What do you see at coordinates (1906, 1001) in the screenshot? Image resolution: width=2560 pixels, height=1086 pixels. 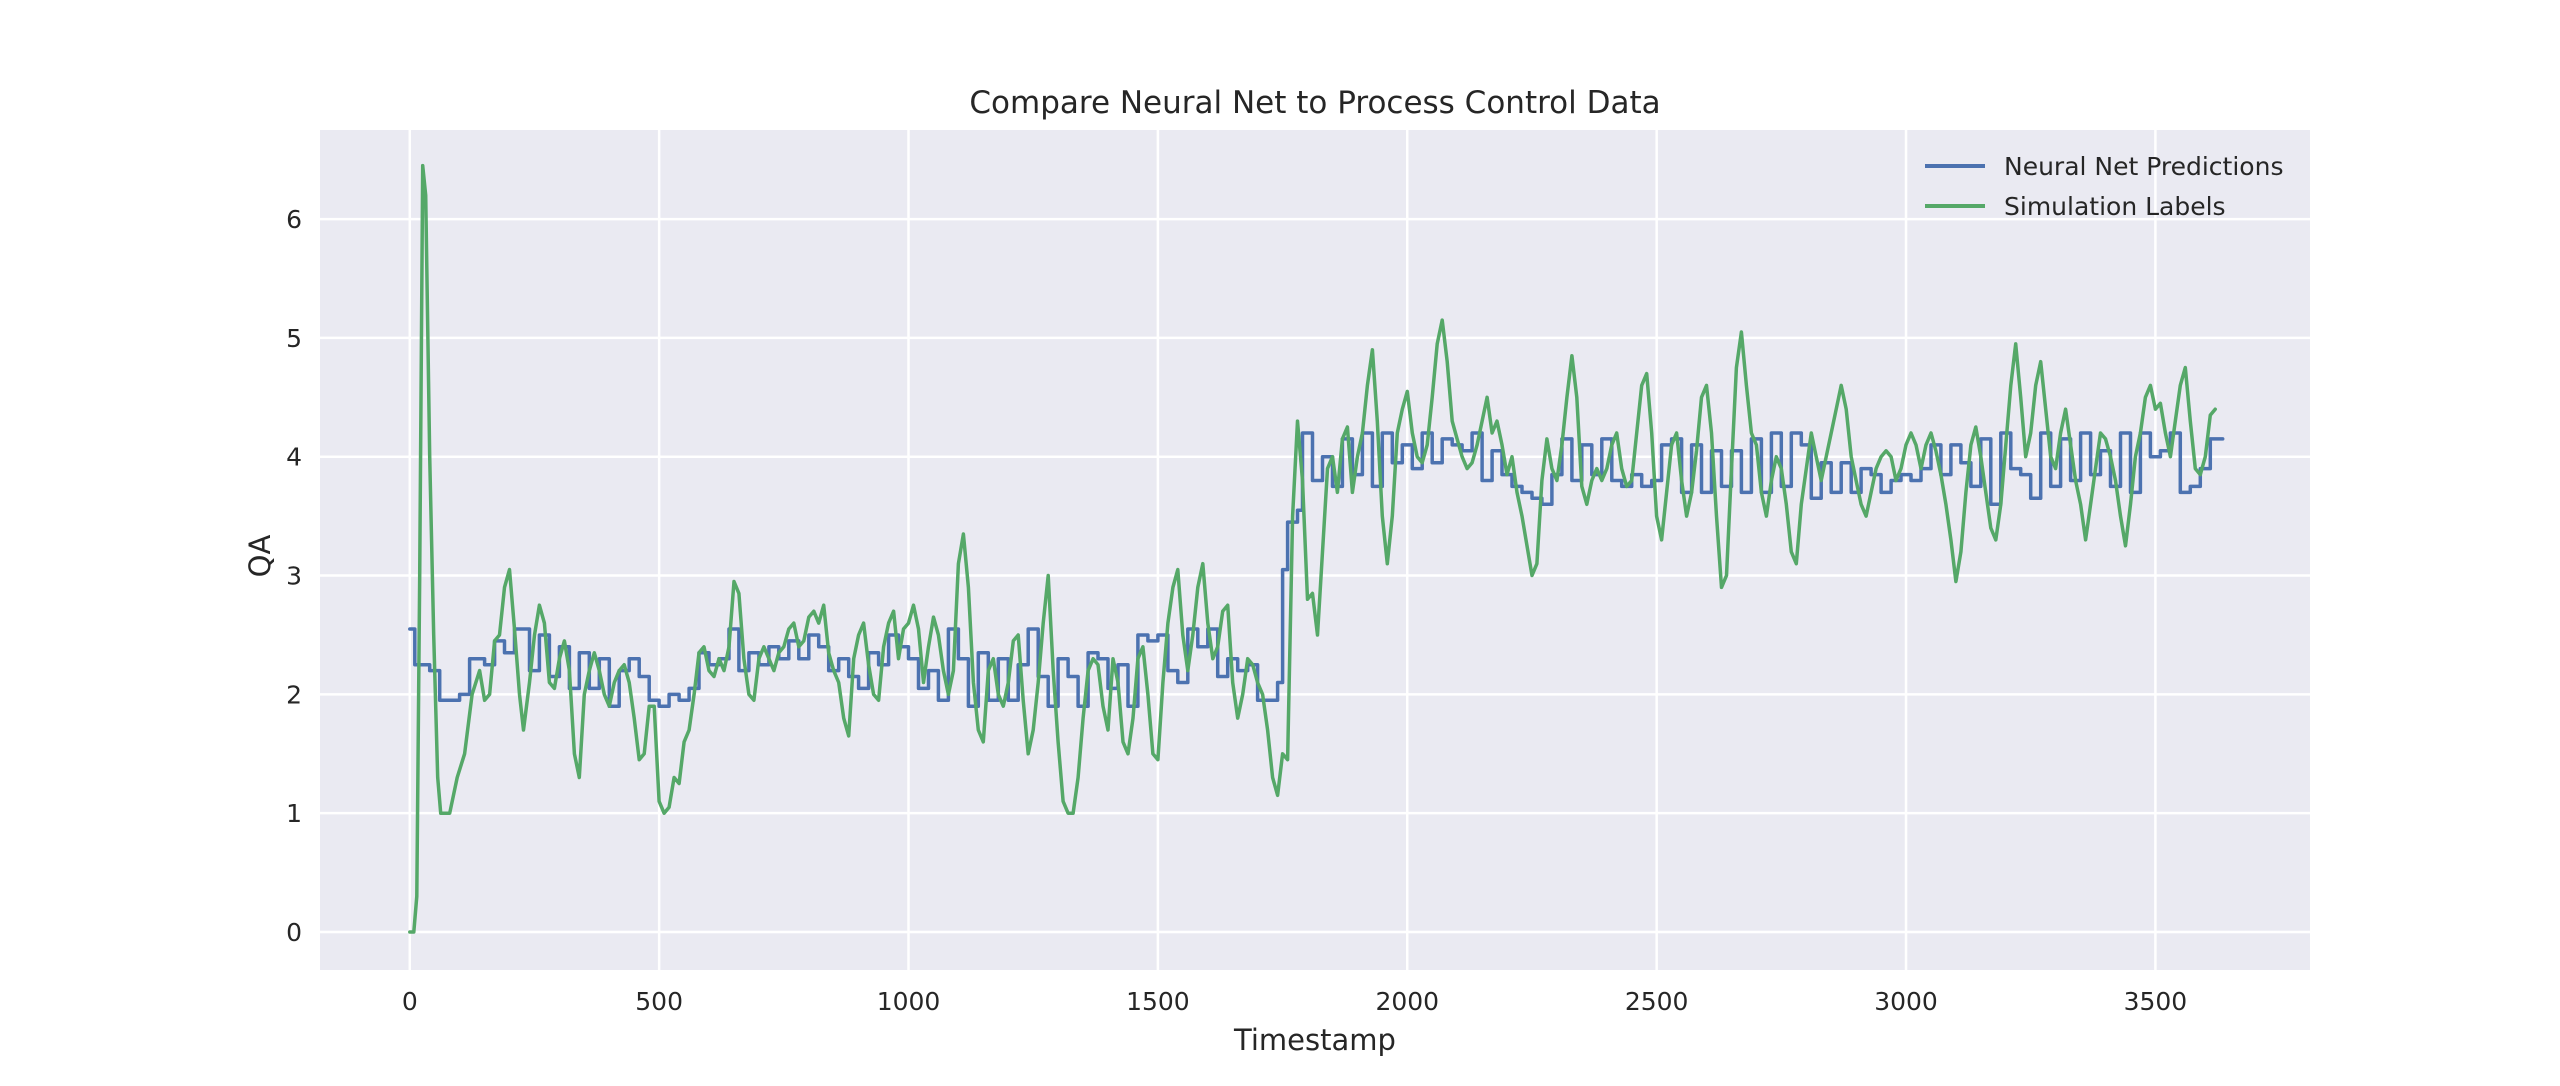 I see `x-tick-label: 3000` at bounding box center [1906, 1001].